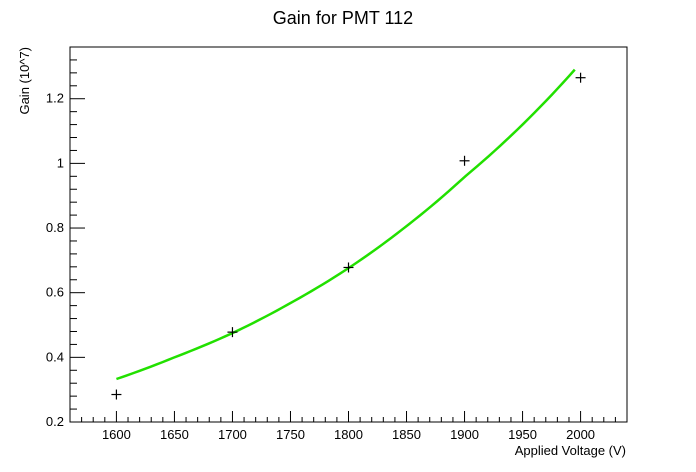 Image resolution: width=696 pixels, height=472 pixels. Describe the element at coordinates (406, 434) in the screenshot. I see `x-tick-label: 1850` at that location.